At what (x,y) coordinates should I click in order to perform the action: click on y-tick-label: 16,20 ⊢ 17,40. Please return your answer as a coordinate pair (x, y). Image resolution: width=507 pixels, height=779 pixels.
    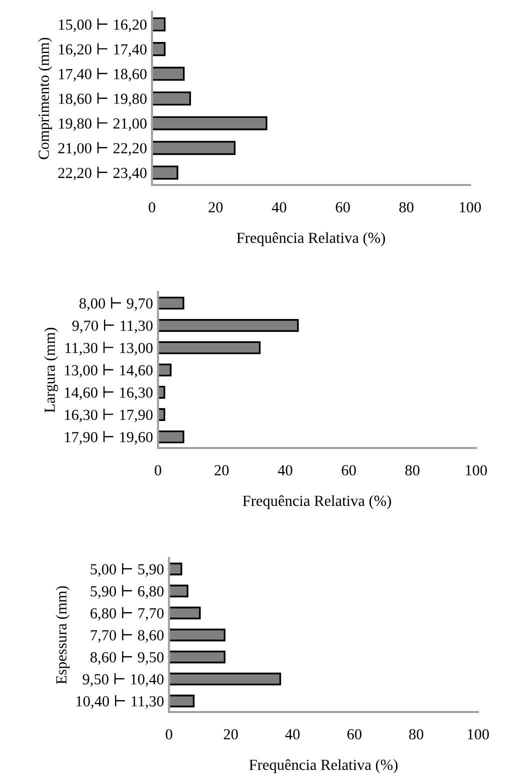
    Looking at the image, I should click on (102, 50).